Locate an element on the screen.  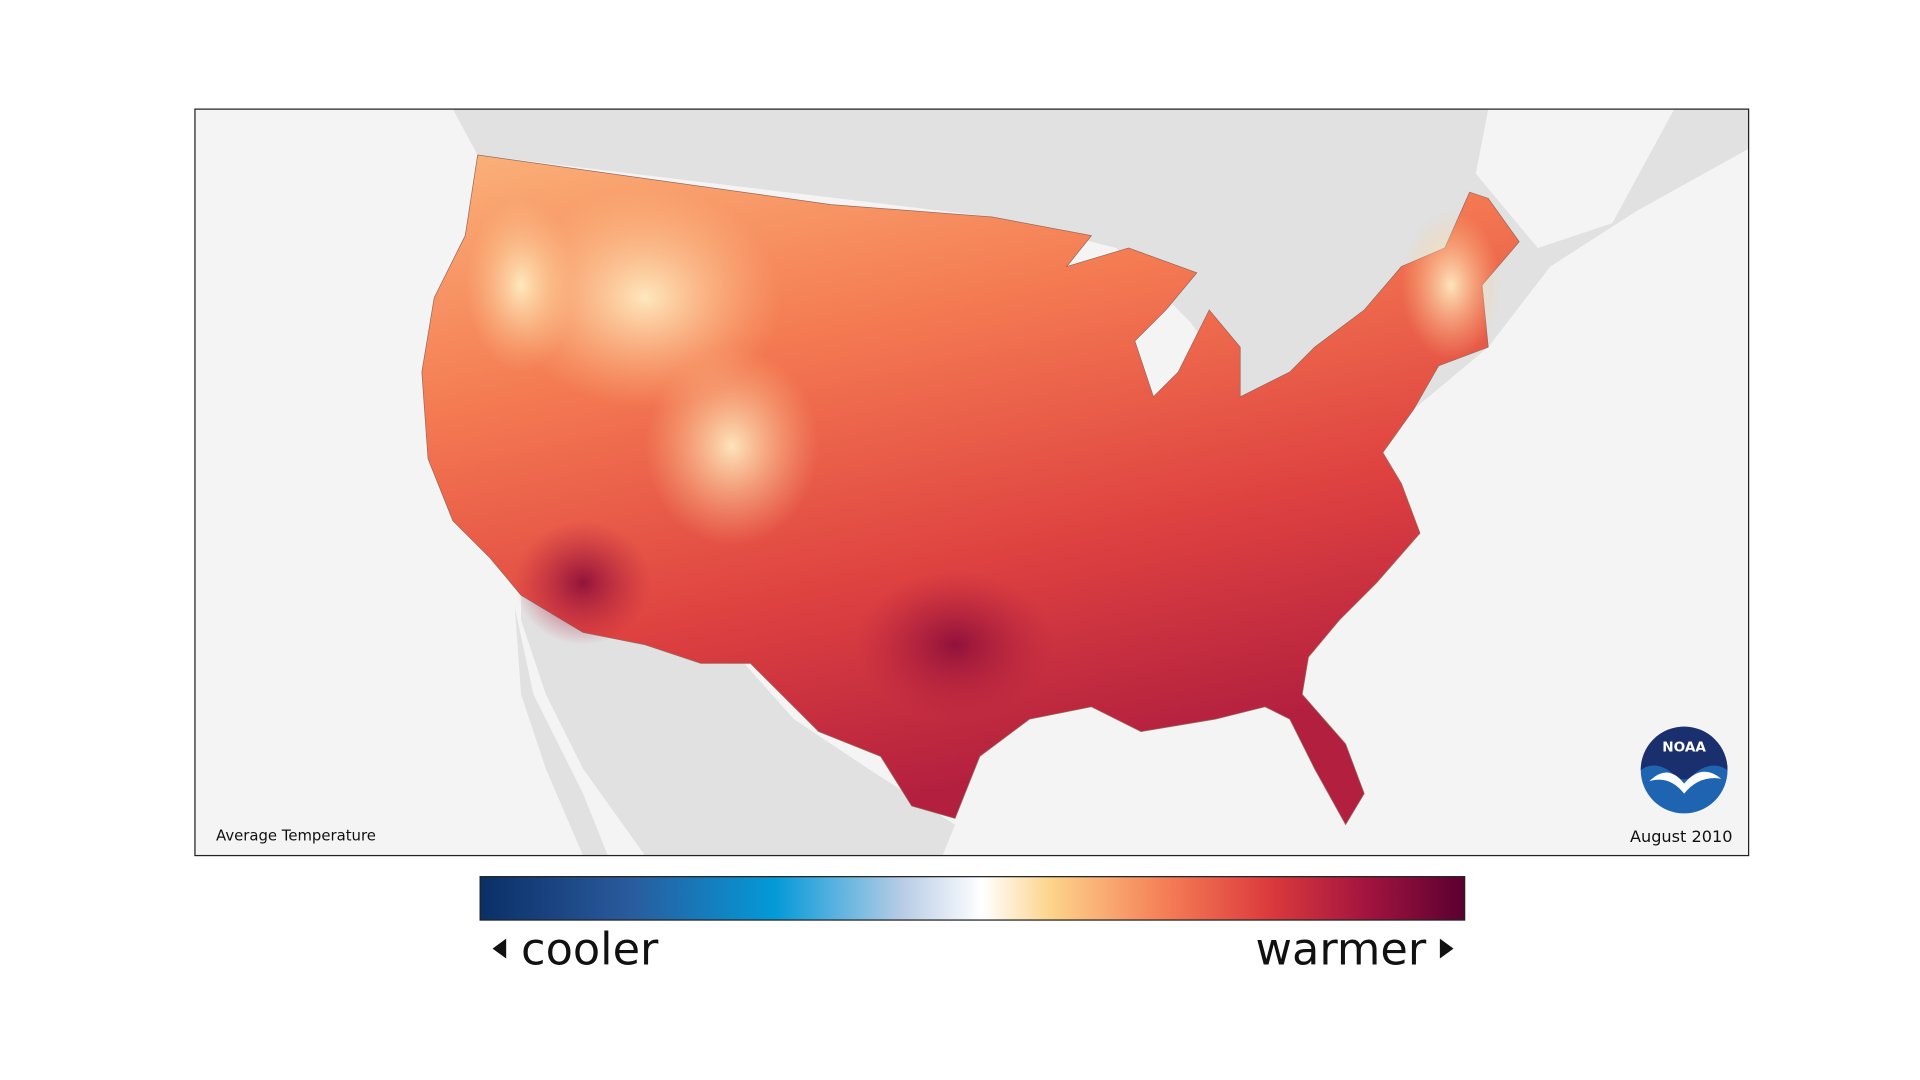
map-caption: Average Temperature is located at coordinates (296, 836).